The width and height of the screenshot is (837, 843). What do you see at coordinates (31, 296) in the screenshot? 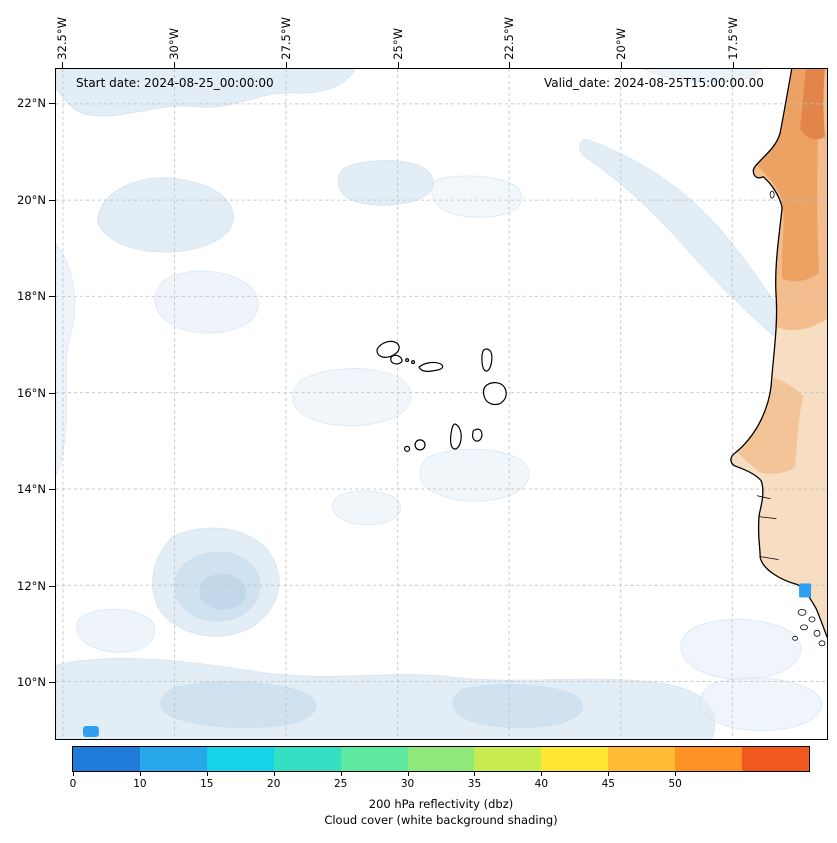
I see `y-tick-label: 18°N` at bounding box center [31, 296].